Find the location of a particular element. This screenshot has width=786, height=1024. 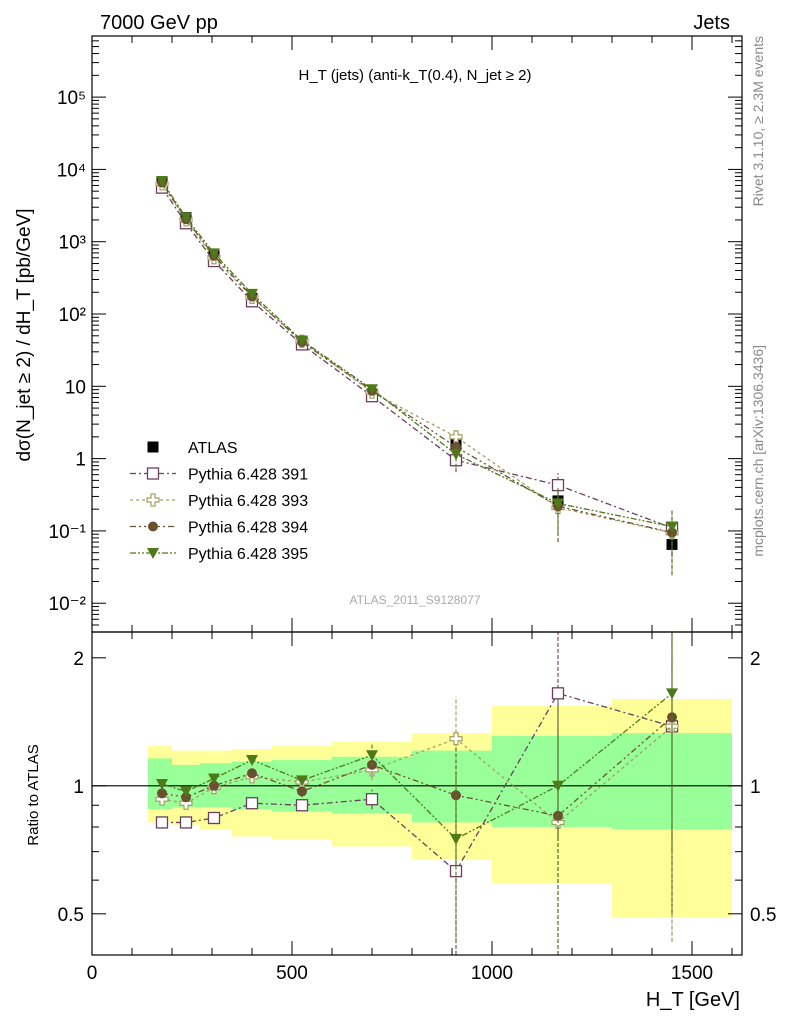

y-tick-label: 0.5 is located at coordinates (71, 915).